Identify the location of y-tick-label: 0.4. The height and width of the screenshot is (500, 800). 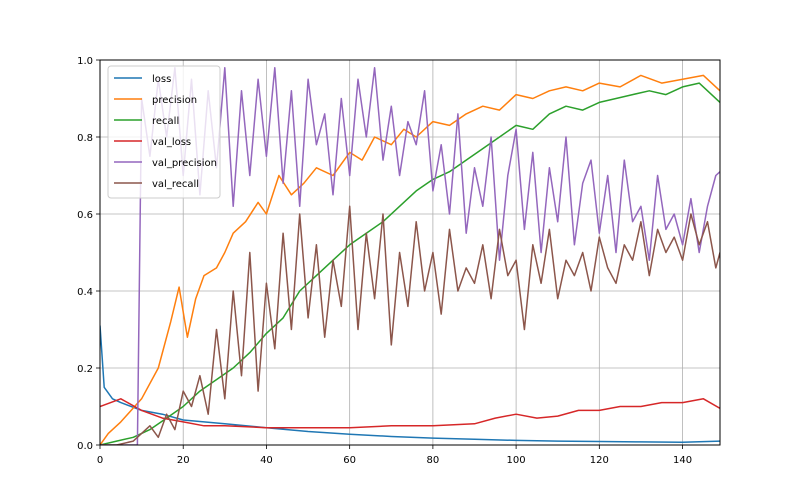
(85, 292).